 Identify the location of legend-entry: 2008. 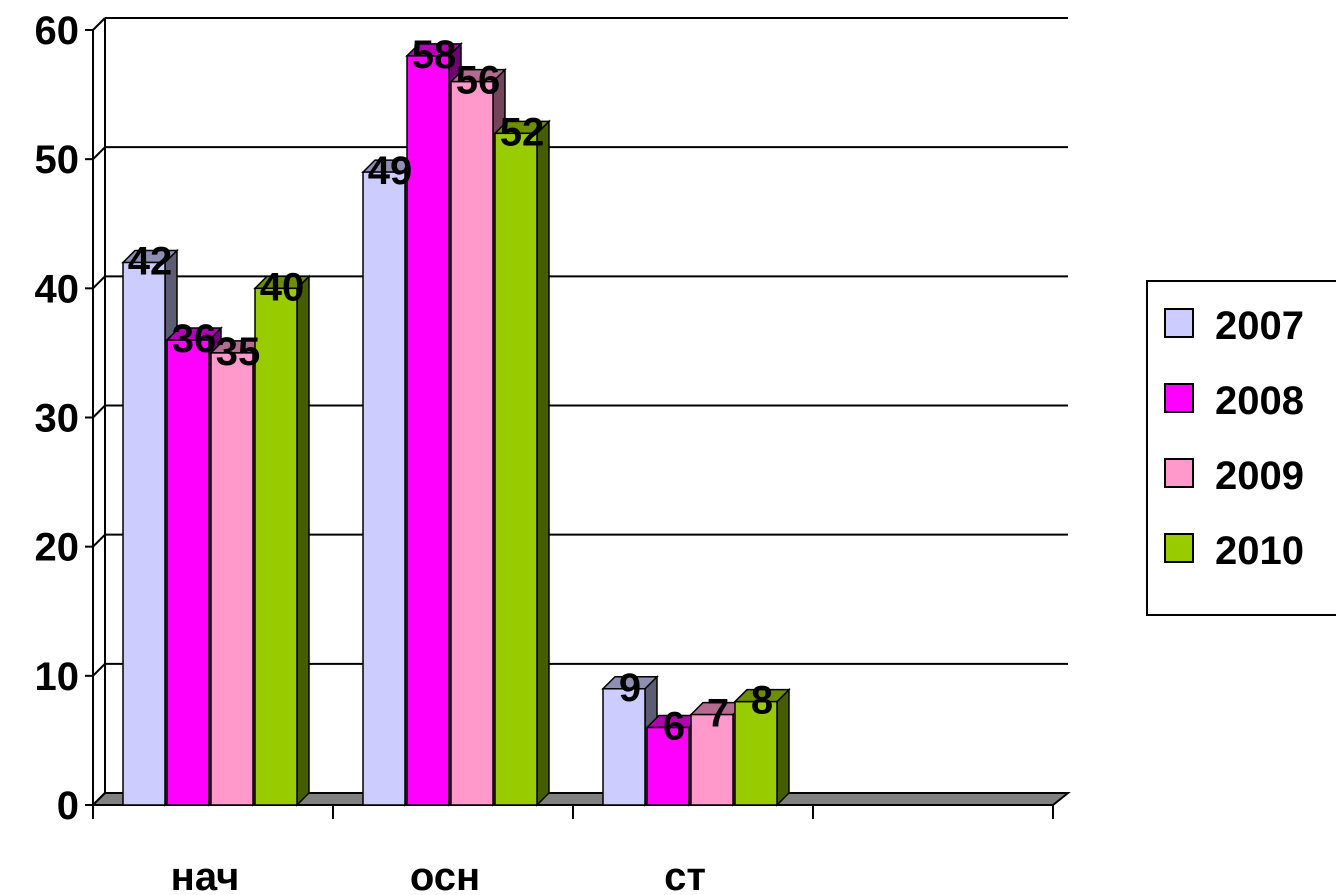
(1259, 401).